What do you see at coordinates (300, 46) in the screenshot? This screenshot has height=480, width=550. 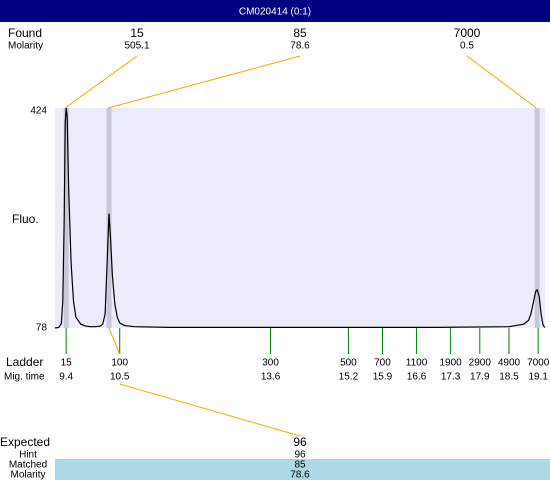 I see `found-molarity: 78.6` at bounding box center [300, 46].